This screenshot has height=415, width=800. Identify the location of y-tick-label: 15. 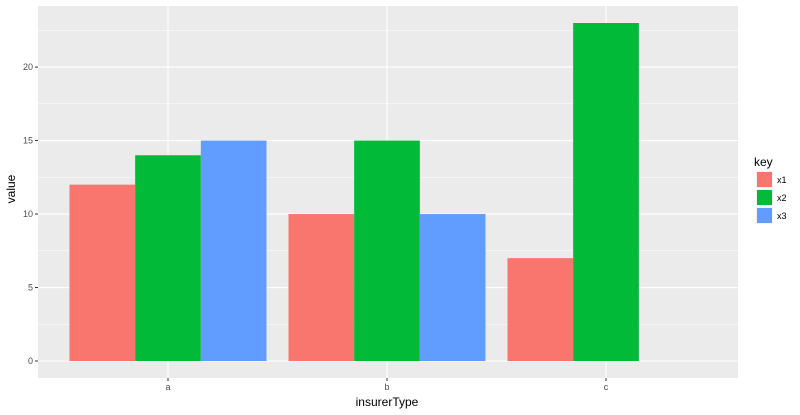
(28, 141).